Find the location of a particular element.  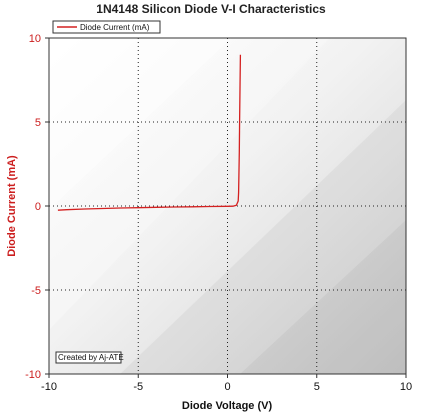

chart-title: 1N4148 Silicon Diode V-I Characteristics is located at coordinates (211, 9).